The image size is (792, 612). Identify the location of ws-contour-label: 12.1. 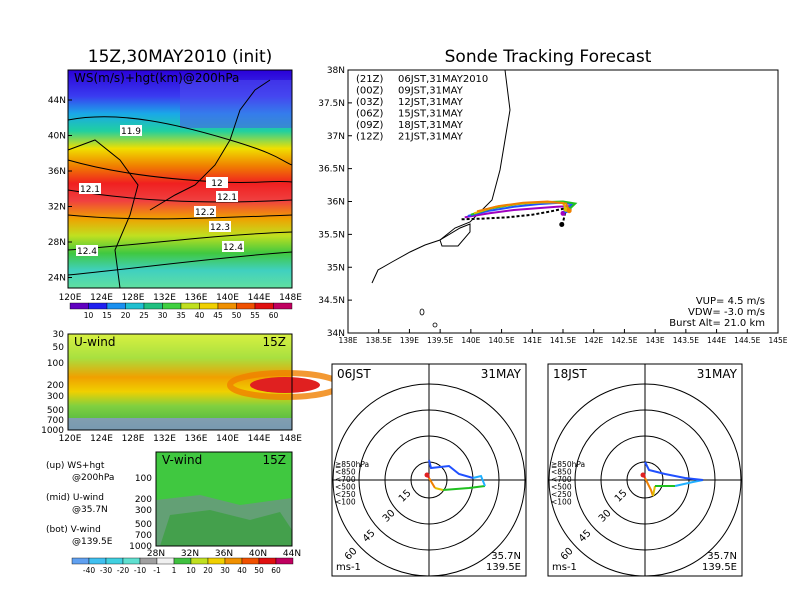
(227, 198).